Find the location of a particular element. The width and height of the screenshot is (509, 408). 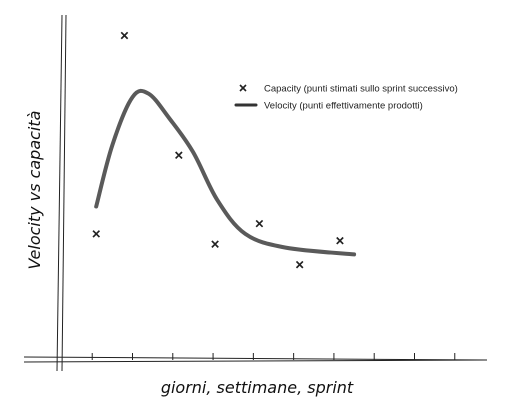

y-axis-sketch-stroke is located at coordinates (64, 193).